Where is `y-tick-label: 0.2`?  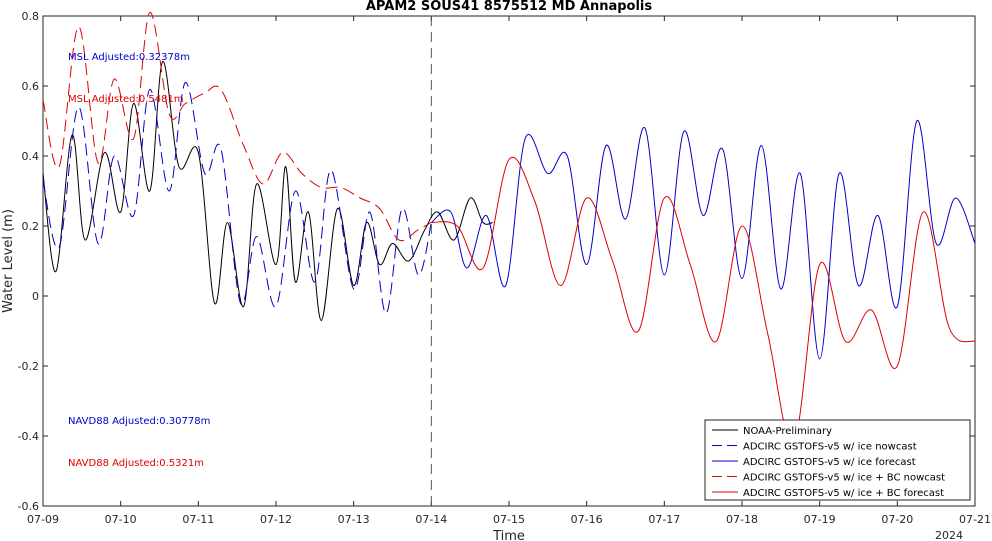
y-tick-label: 0.2 is located at coordinates (31, 226).